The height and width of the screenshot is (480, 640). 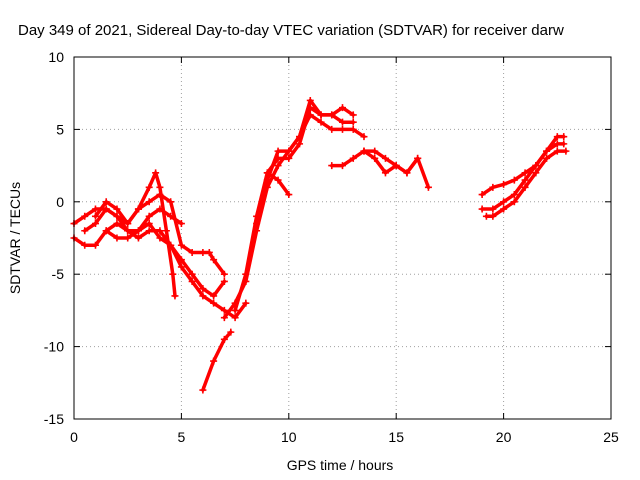 What do you see at coordinates (60, 129) in the screenshot?
I see `y-tick-label: 5` at bounding box center [60, 129].